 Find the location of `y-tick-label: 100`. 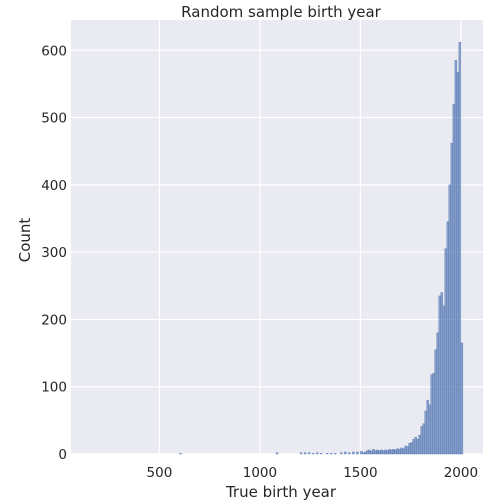

y-tick-label: 100 is located at coordinates (54, 388).